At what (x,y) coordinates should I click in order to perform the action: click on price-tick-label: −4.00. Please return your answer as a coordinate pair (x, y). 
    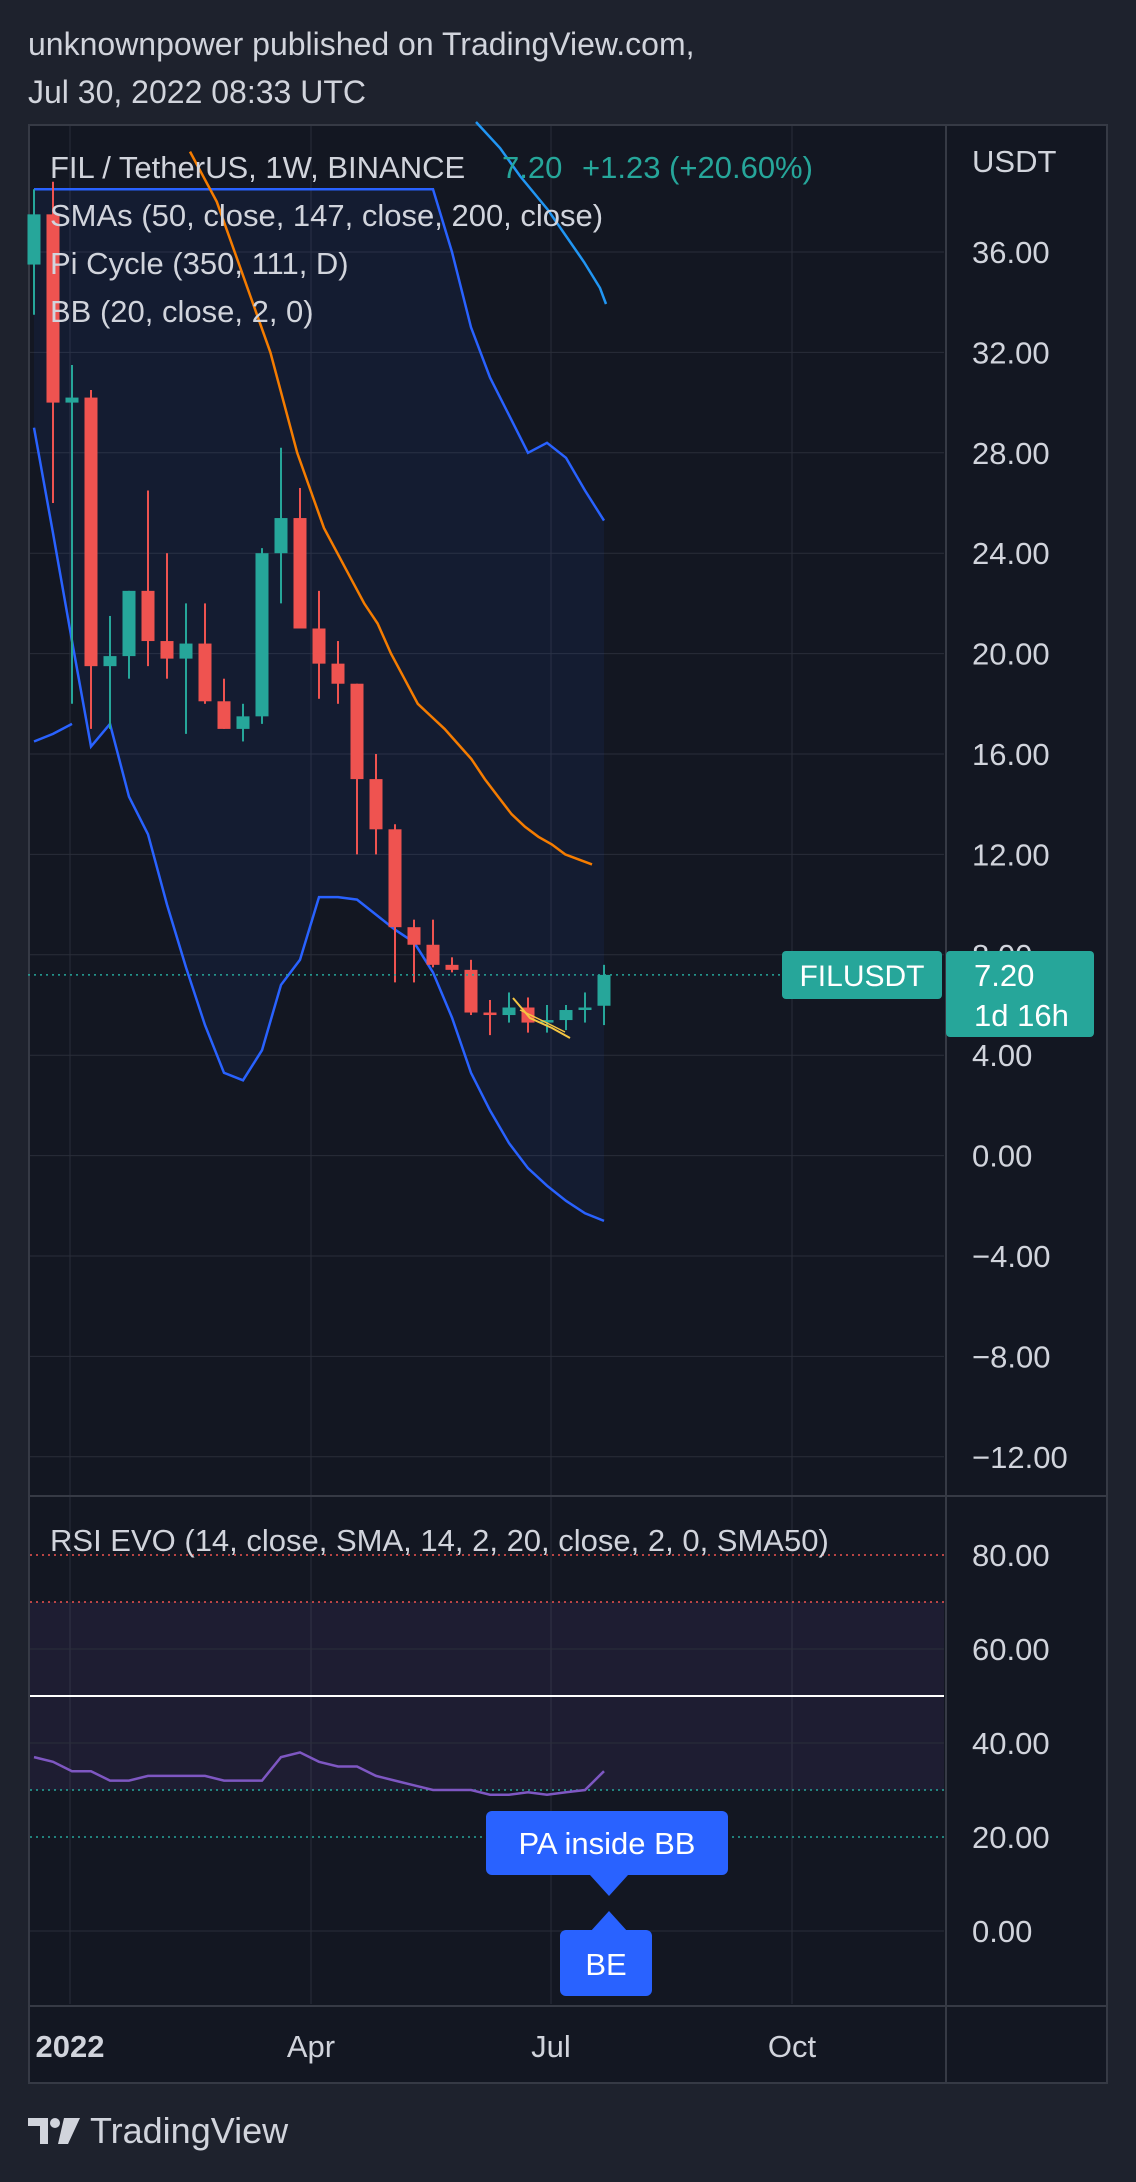
    Looking at the image, I should click on (1011, 1256).